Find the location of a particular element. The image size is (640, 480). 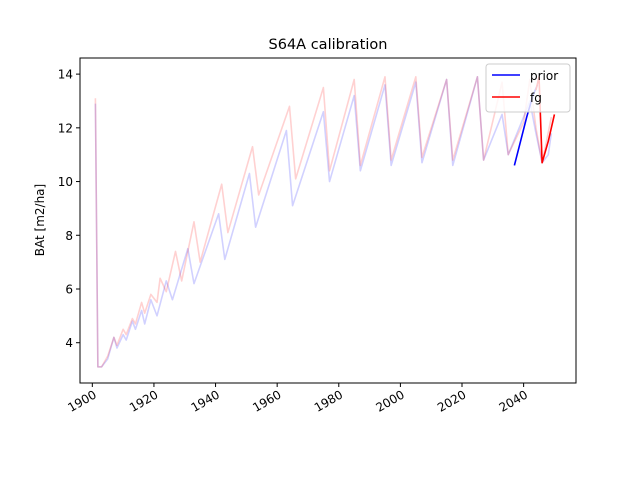

y-tick-label: 6 is located at coordinates (69, 289).